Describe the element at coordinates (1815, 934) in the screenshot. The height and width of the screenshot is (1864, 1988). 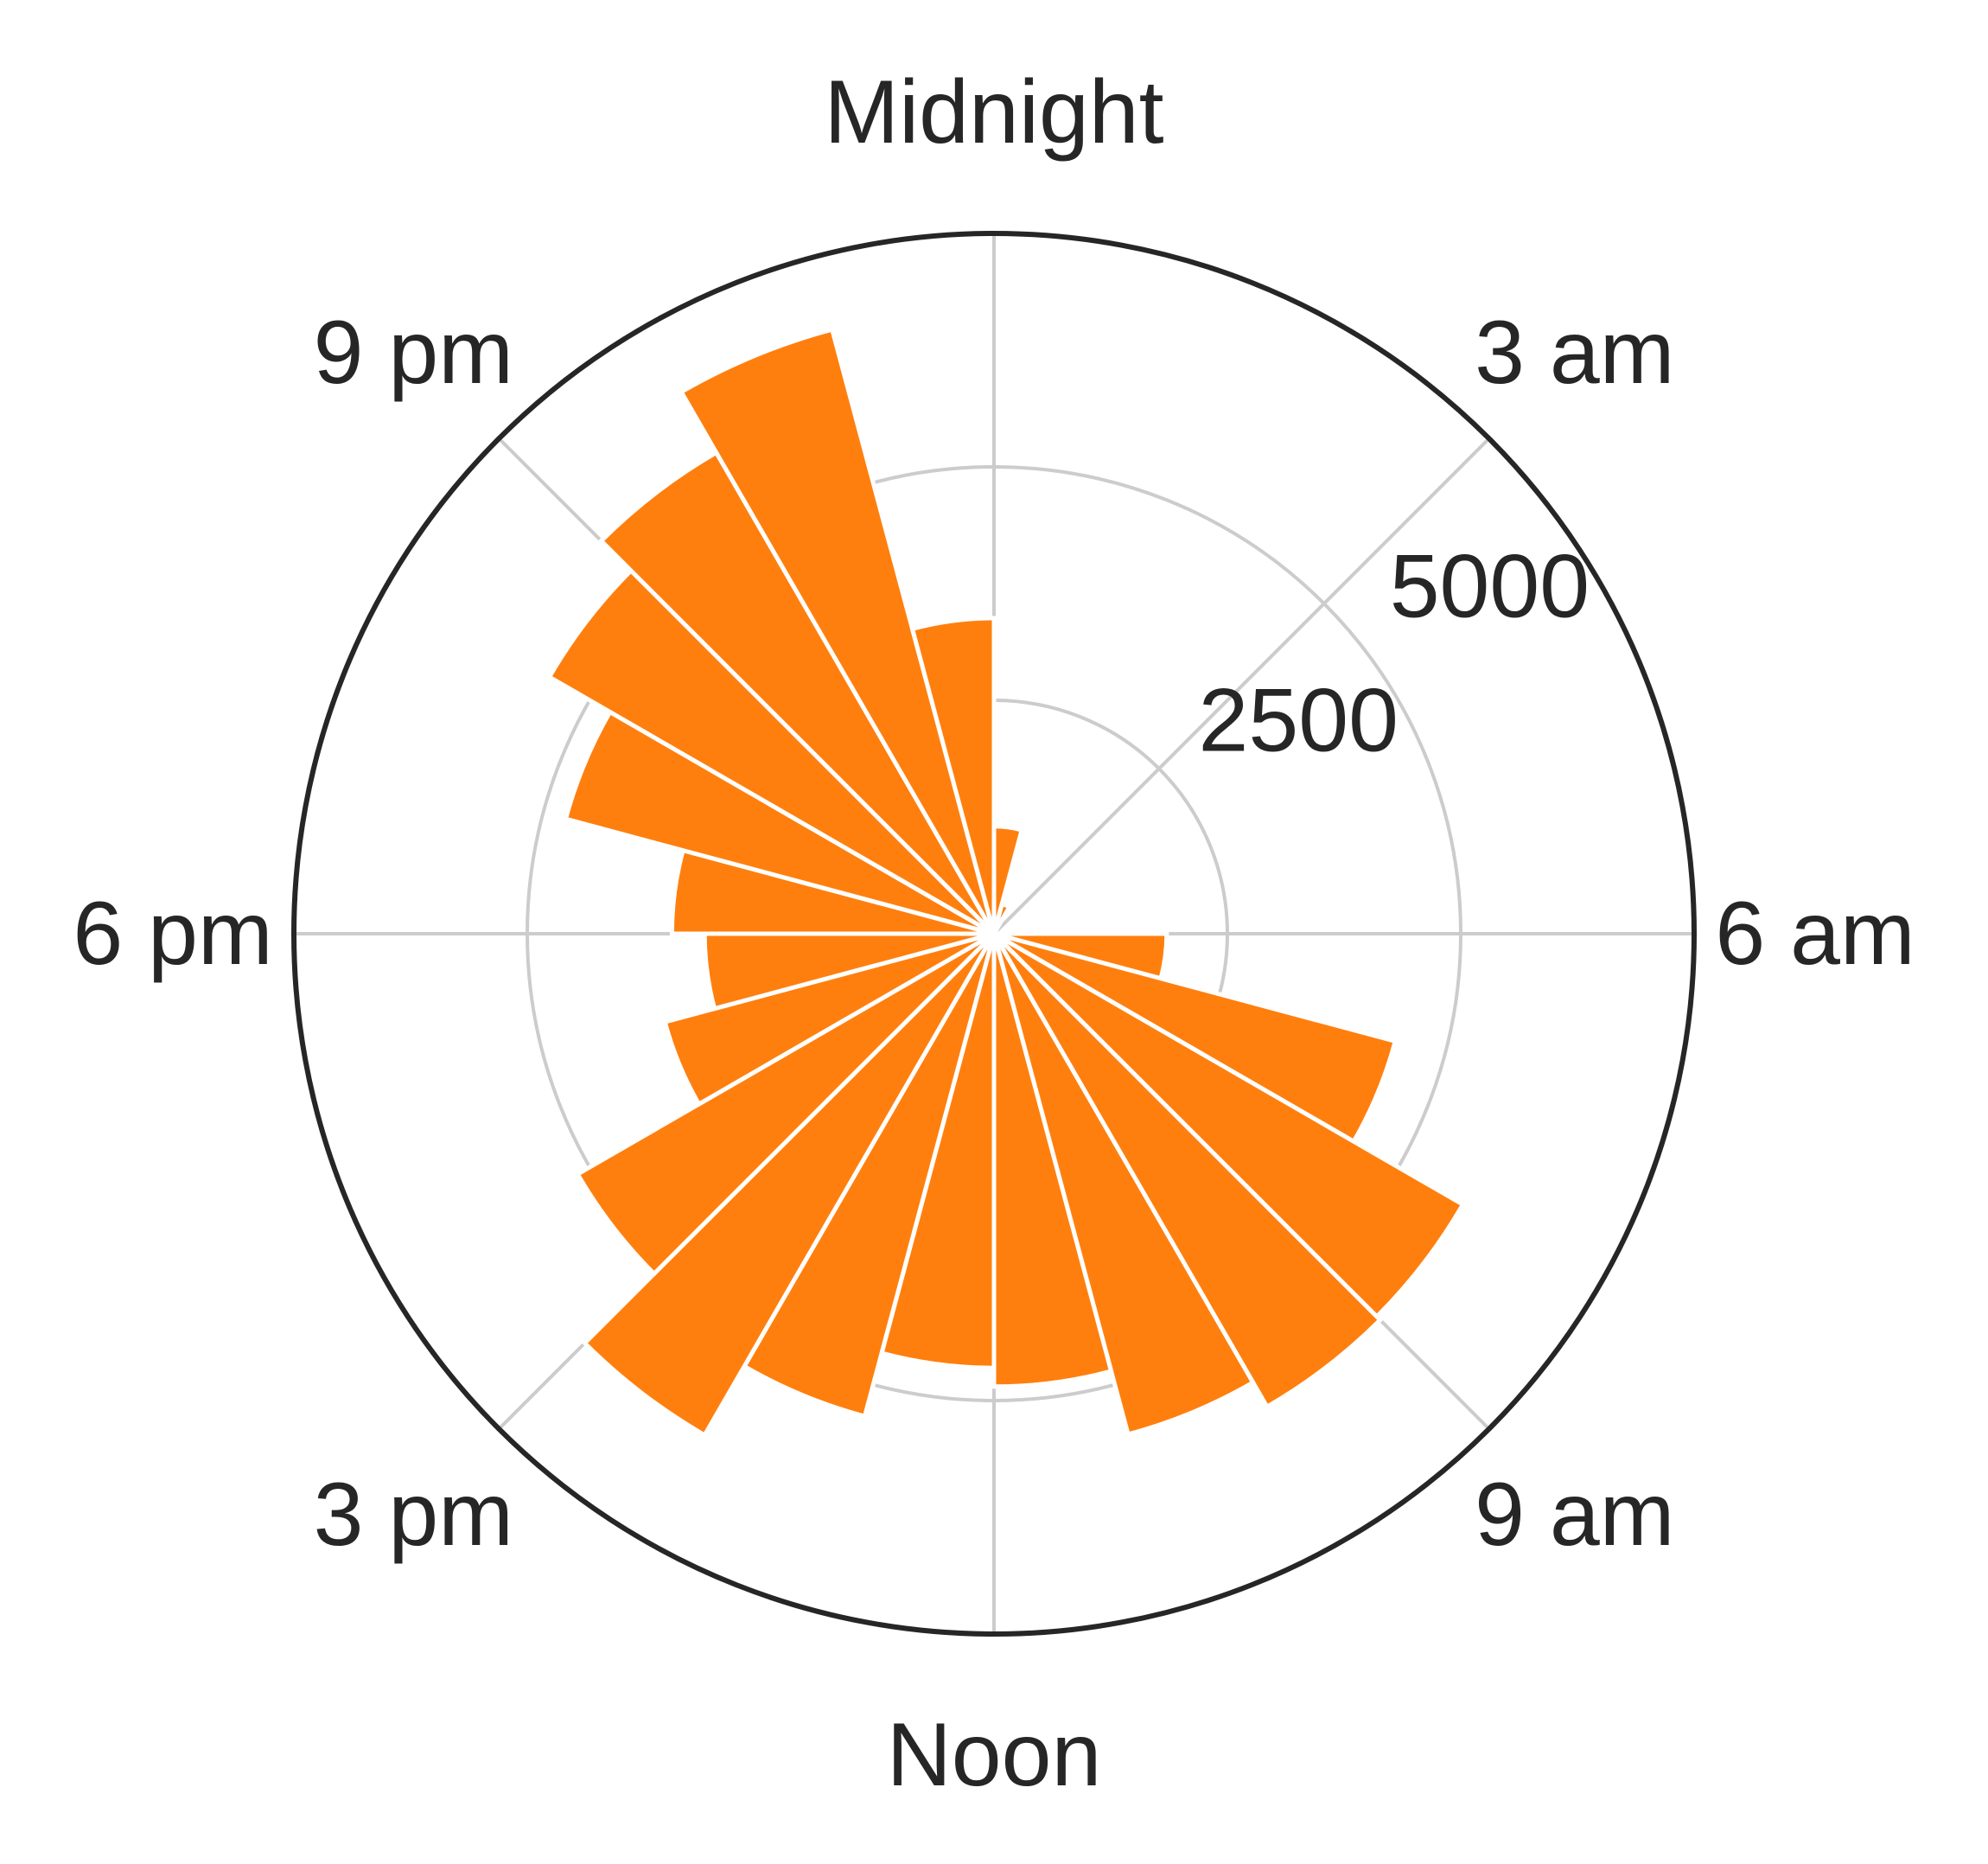
I see `theta-label-2: 6 am` at that location.